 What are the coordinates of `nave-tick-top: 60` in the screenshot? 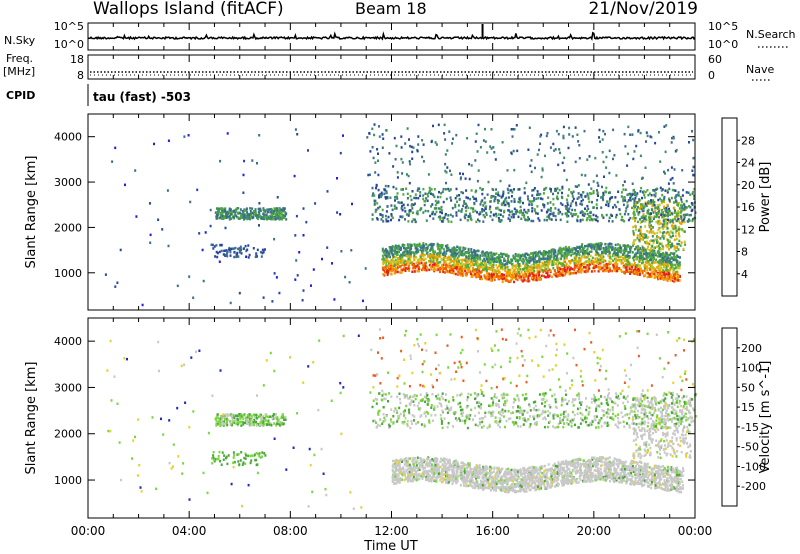 It's located at (715, 59).